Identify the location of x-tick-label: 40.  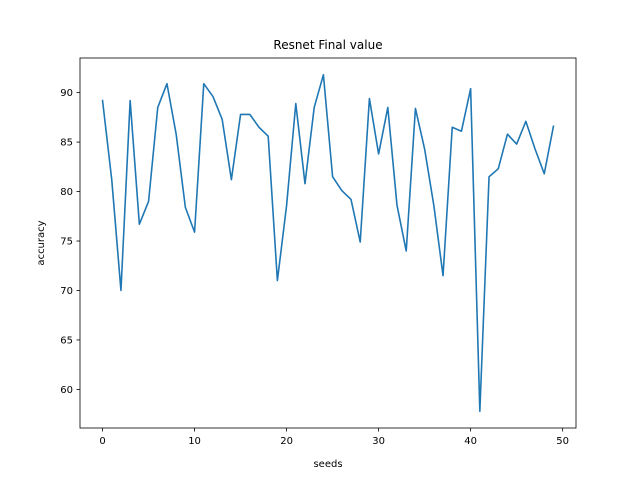
(470, 441).